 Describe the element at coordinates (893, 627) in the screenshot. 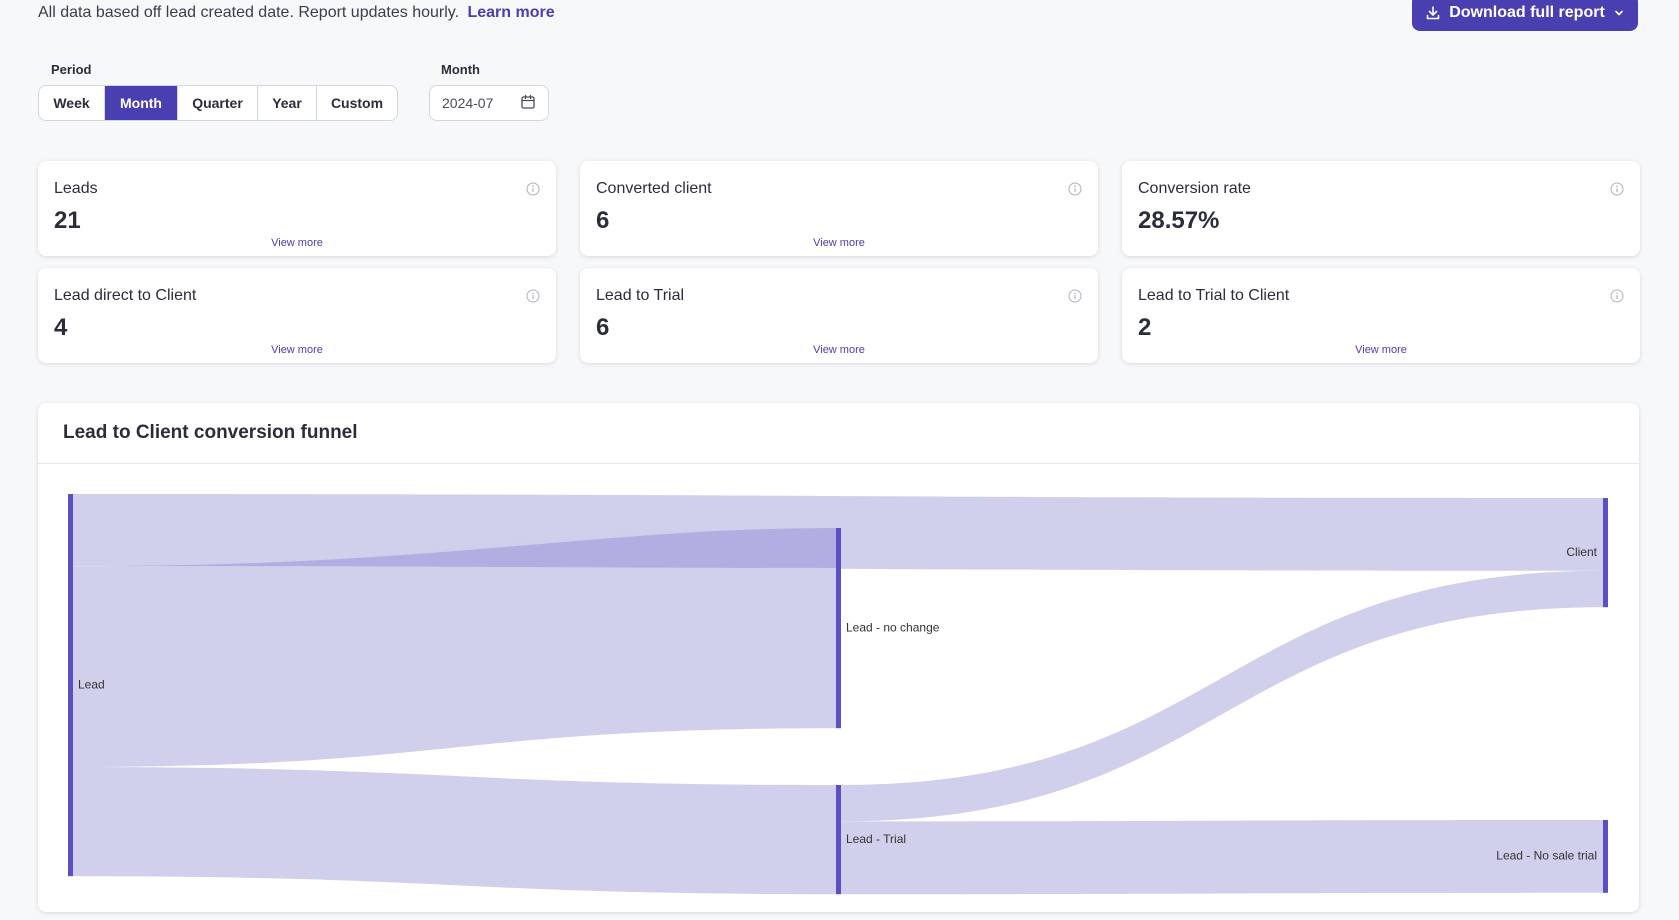

I see `funnel-node-label: Lead - no change` at that location.